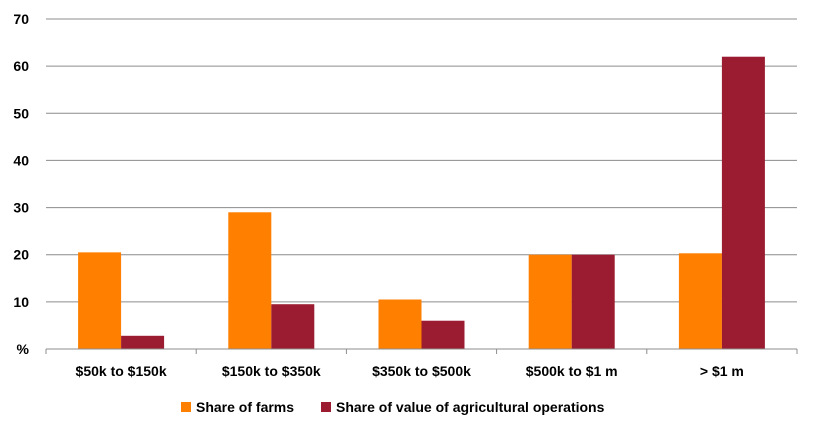  What do you see at coordinates (21, 184) in the screenshot?
I see `y-axis-tick-labels: % 10 20 30 40 50 60 70` at bounding box center [21, 184].